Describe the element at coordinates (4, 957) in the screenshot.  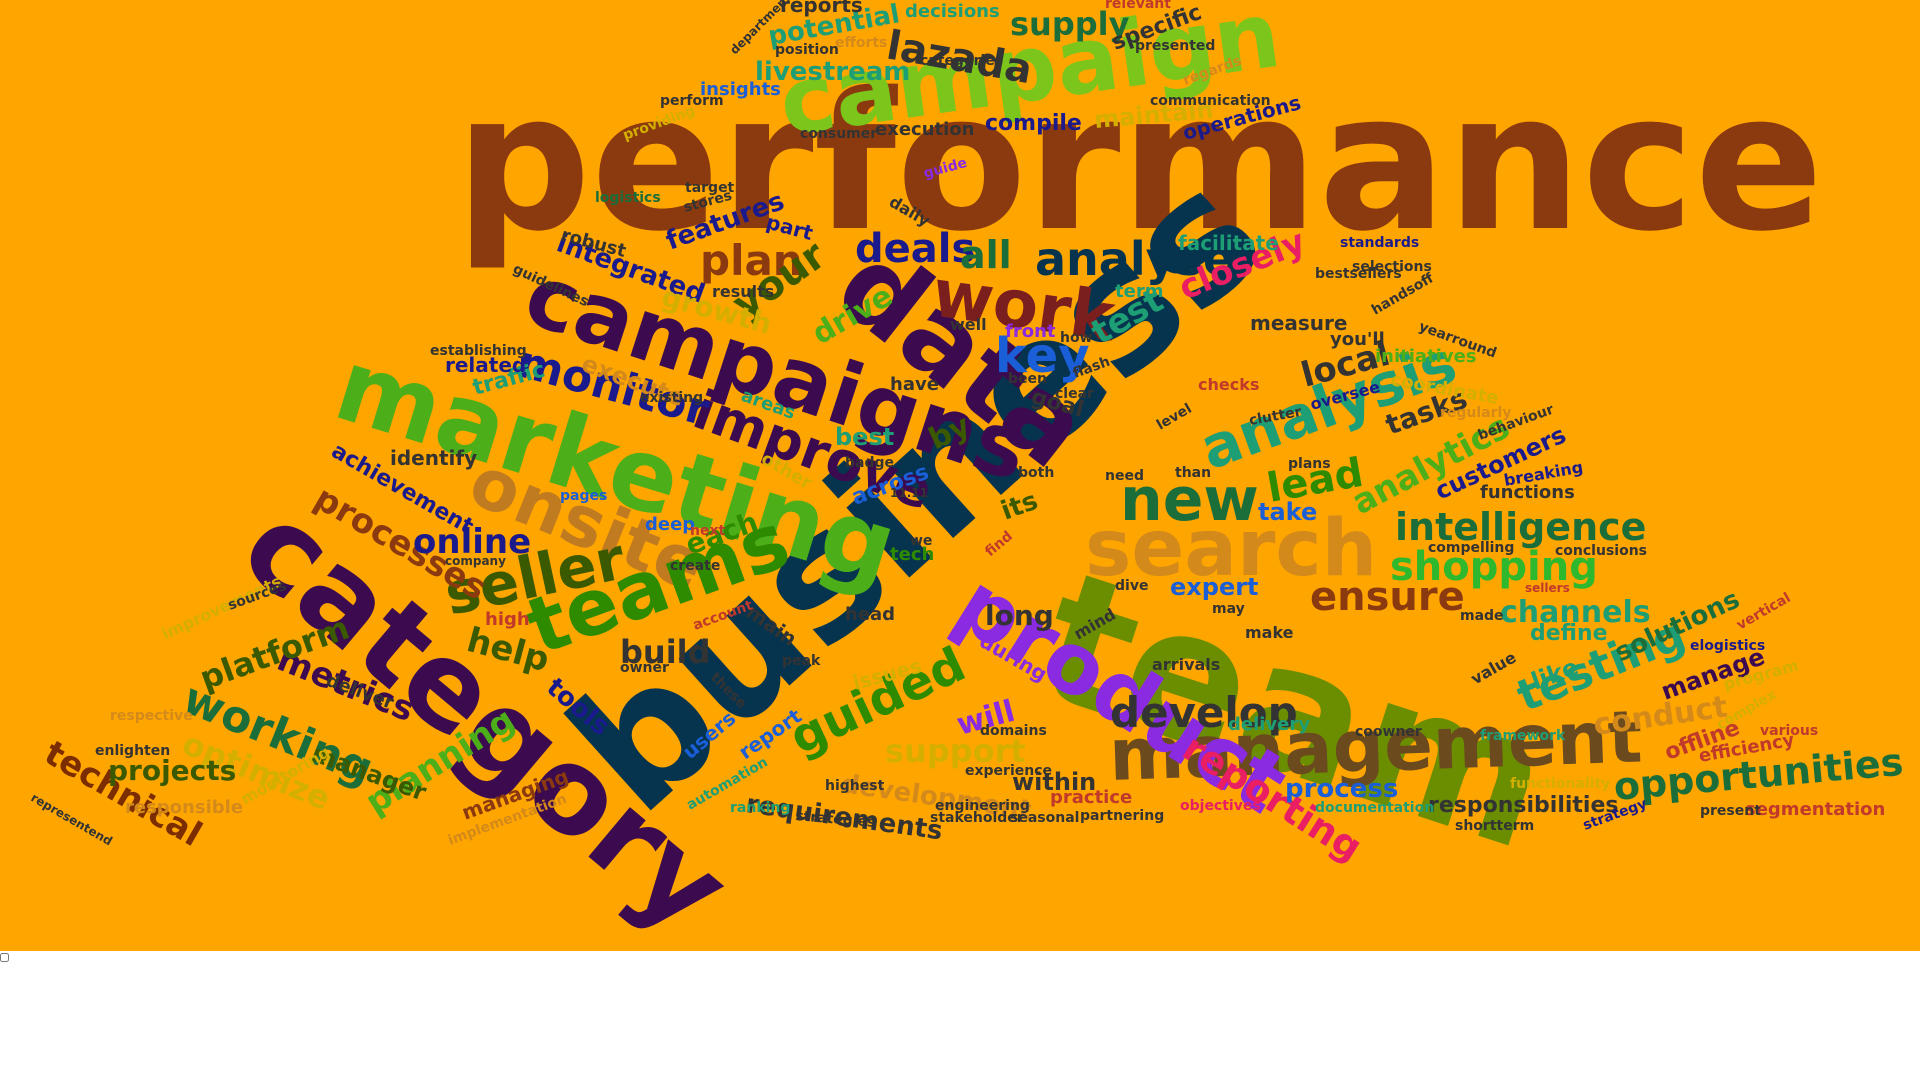
I see `checkbox` at that location.